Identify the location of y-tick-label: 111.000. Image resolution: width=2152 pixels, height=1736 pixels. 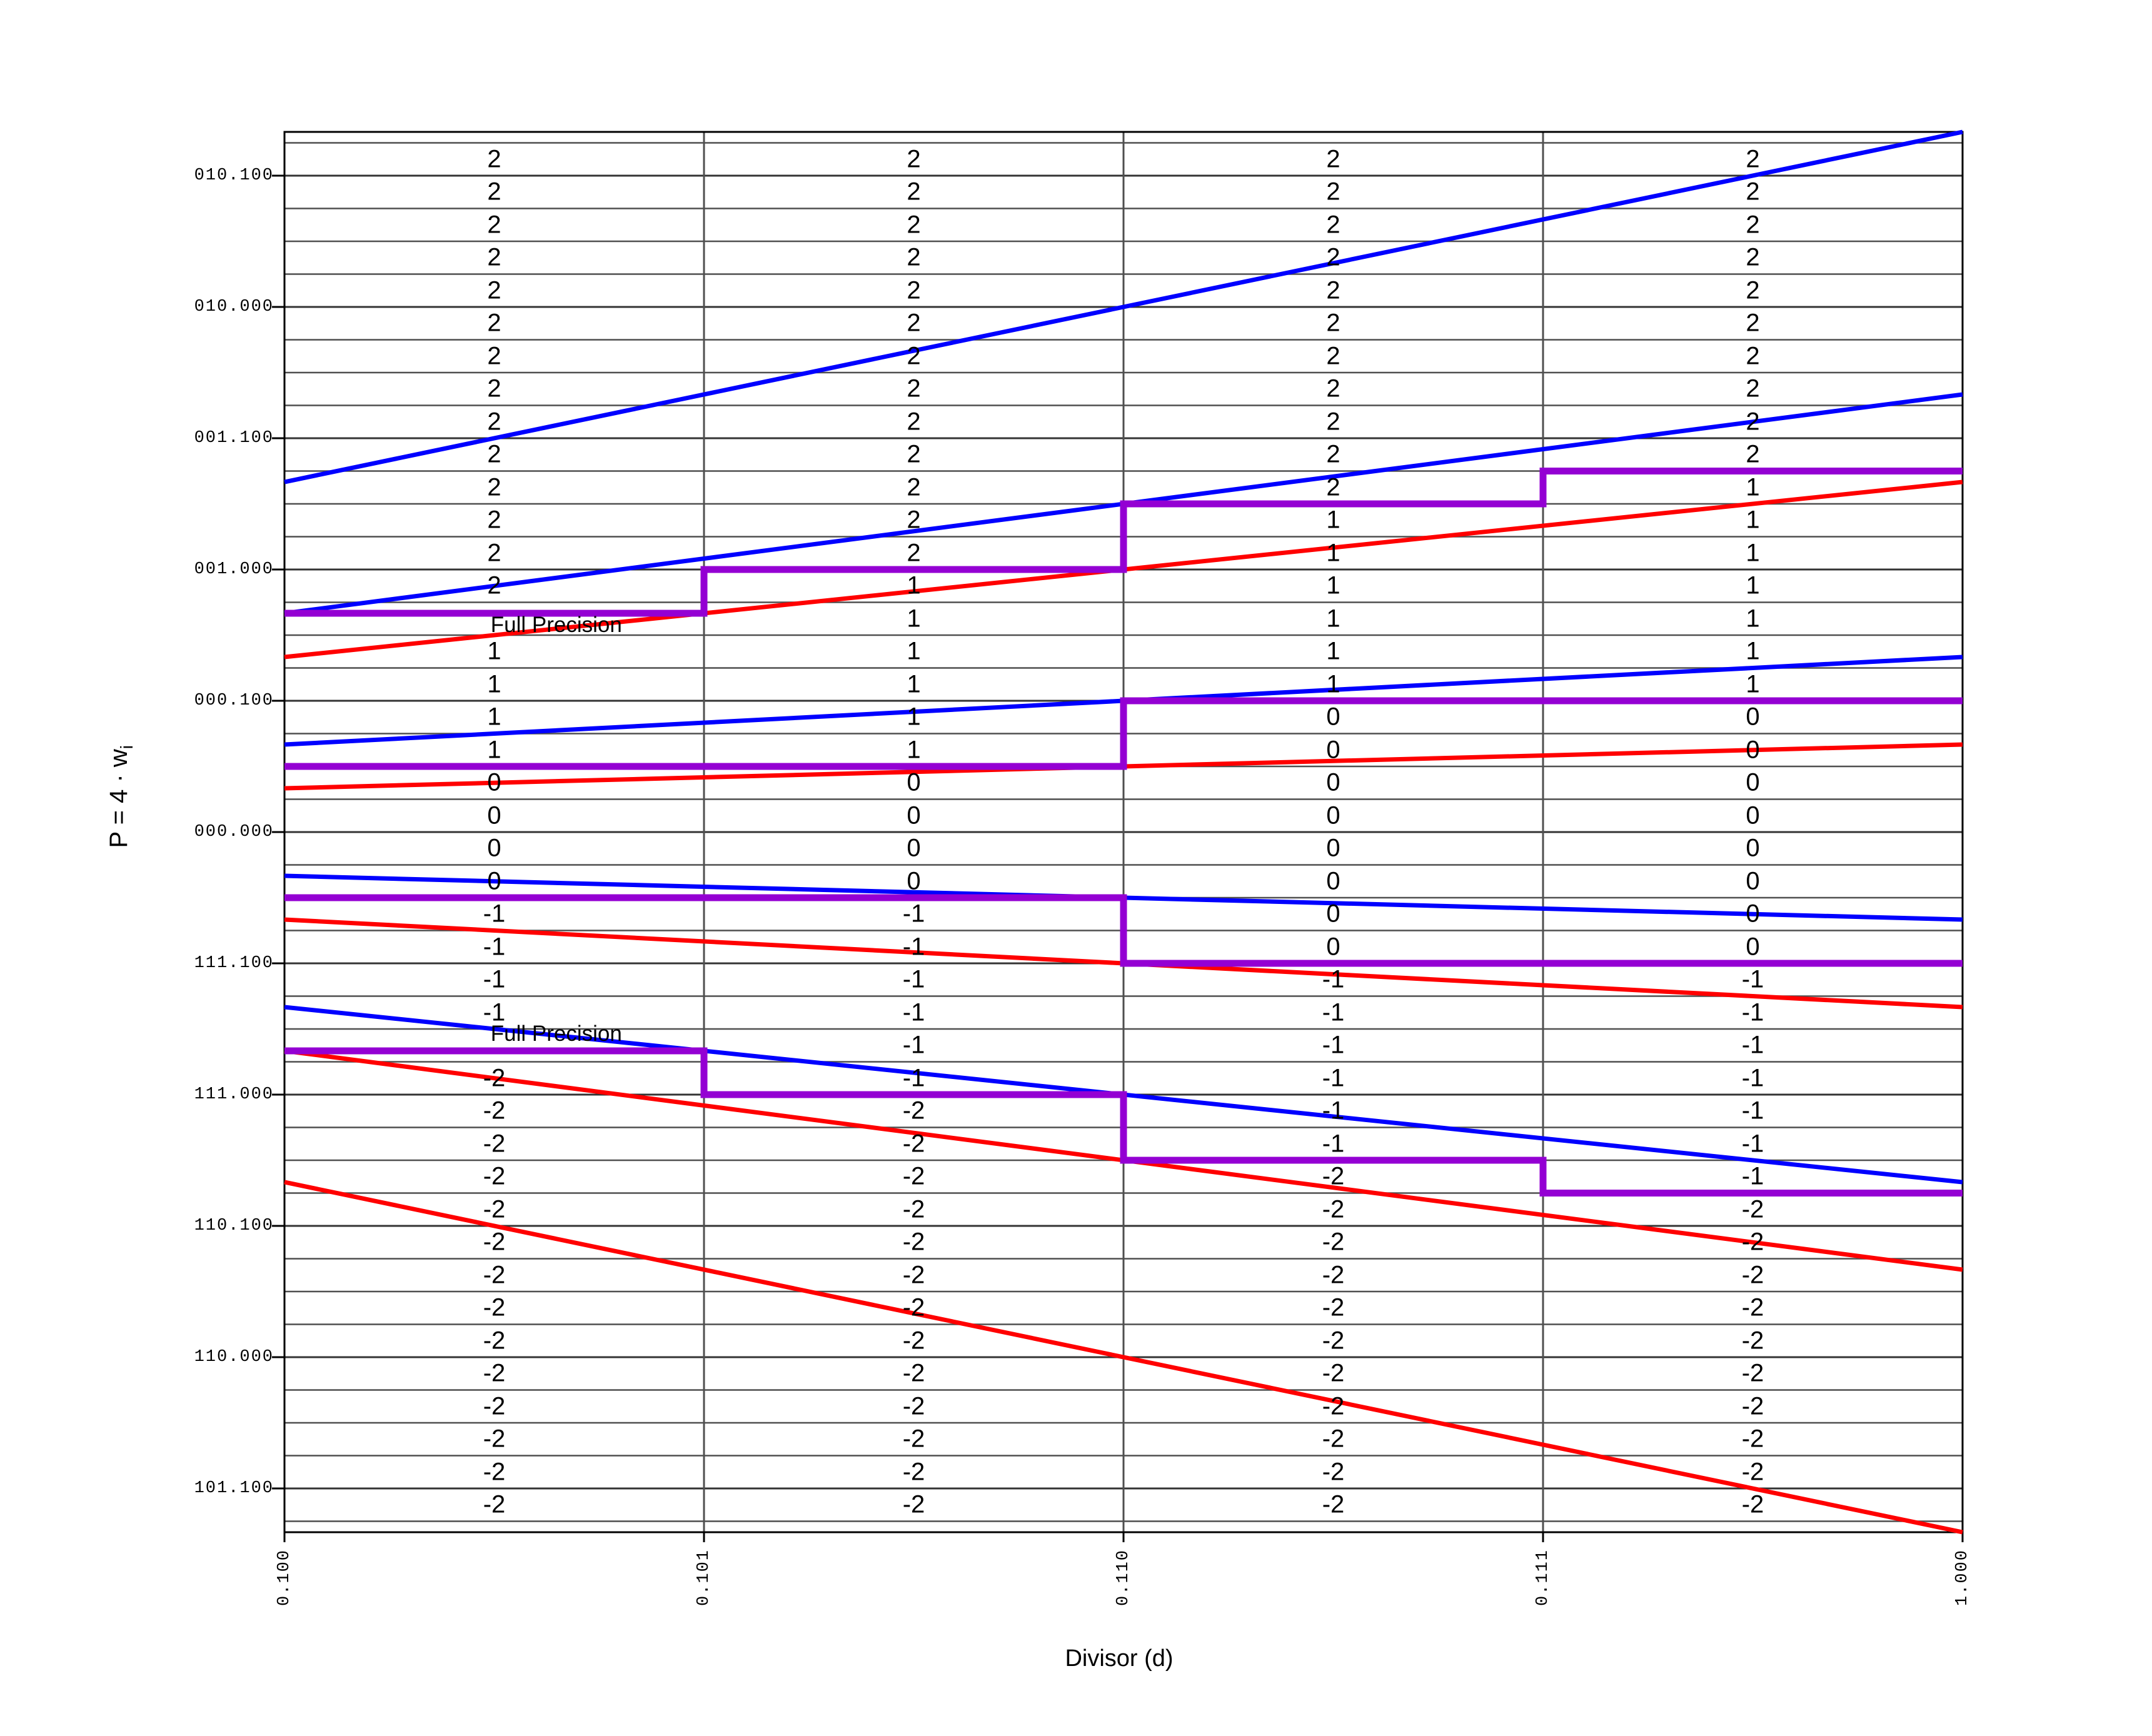
(234, 1094).